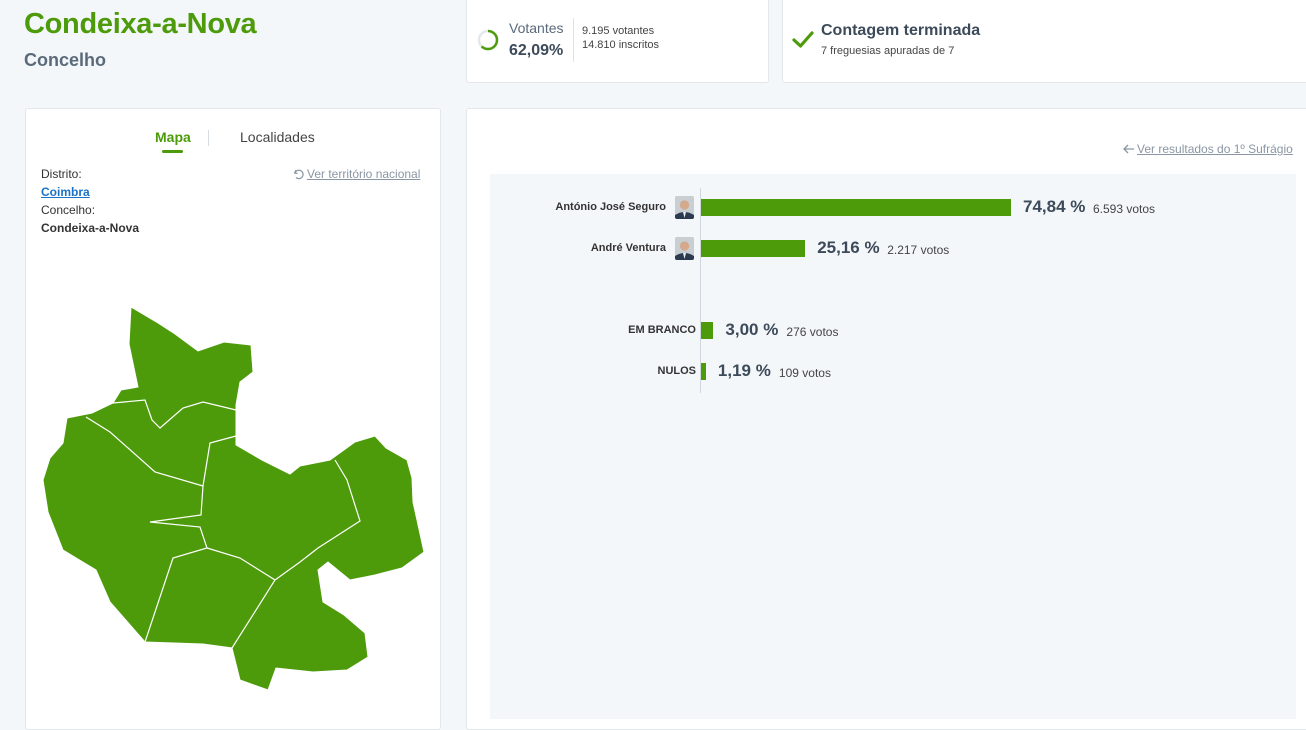  I want to click on result-percent: 74,84 %, so click(1054, 206).